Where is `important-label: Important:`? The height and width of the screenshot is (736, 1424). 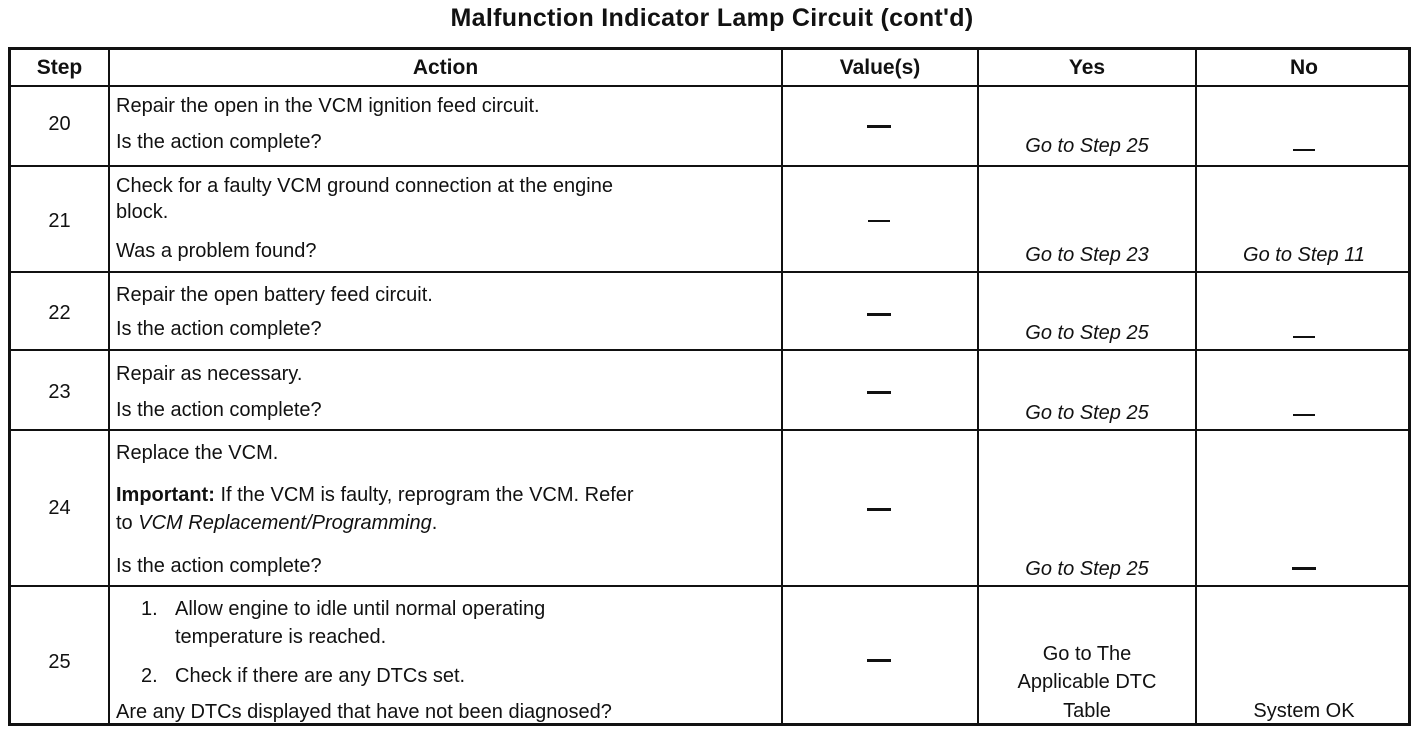 important-label: Important: is located at coordinates (165, 495).